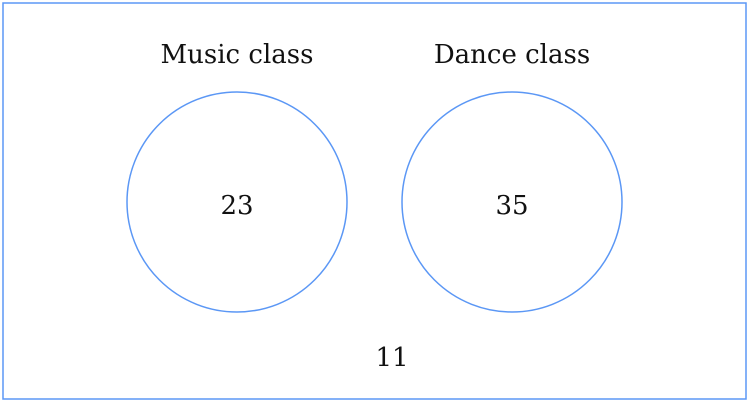 Image resolution: width=750 pixels, height=403 pixels. Describe the element at coordinates (237, 55) in the screenshot. I see `set-label-music: Music class` at that location.